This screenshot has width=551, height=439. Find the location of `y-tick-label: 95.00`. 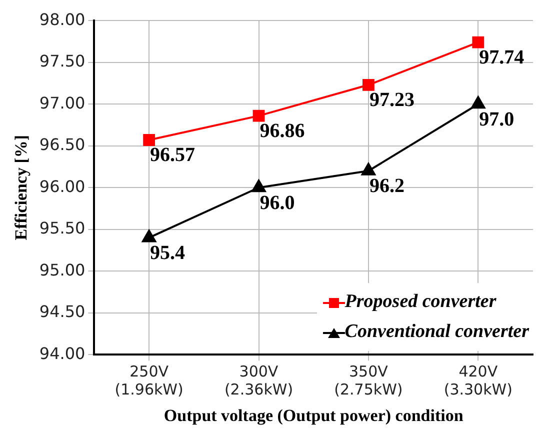

y-tick-label: 95.00 is located at coordinates (62, 270).